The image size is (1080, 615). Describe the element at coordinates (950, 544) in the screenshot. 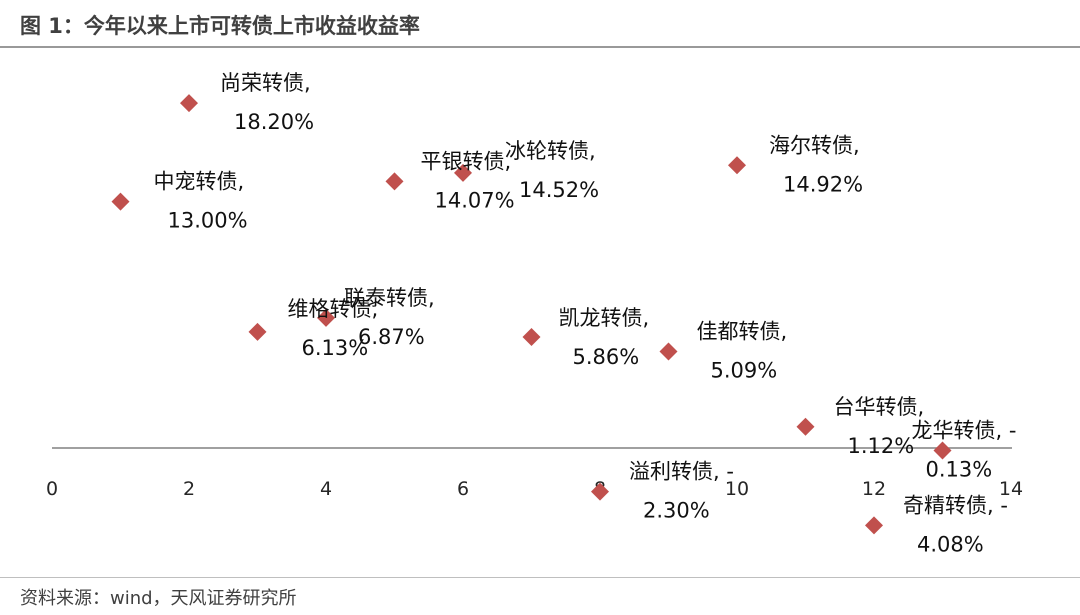

I see `point-value-label: 4.08%` at that location.